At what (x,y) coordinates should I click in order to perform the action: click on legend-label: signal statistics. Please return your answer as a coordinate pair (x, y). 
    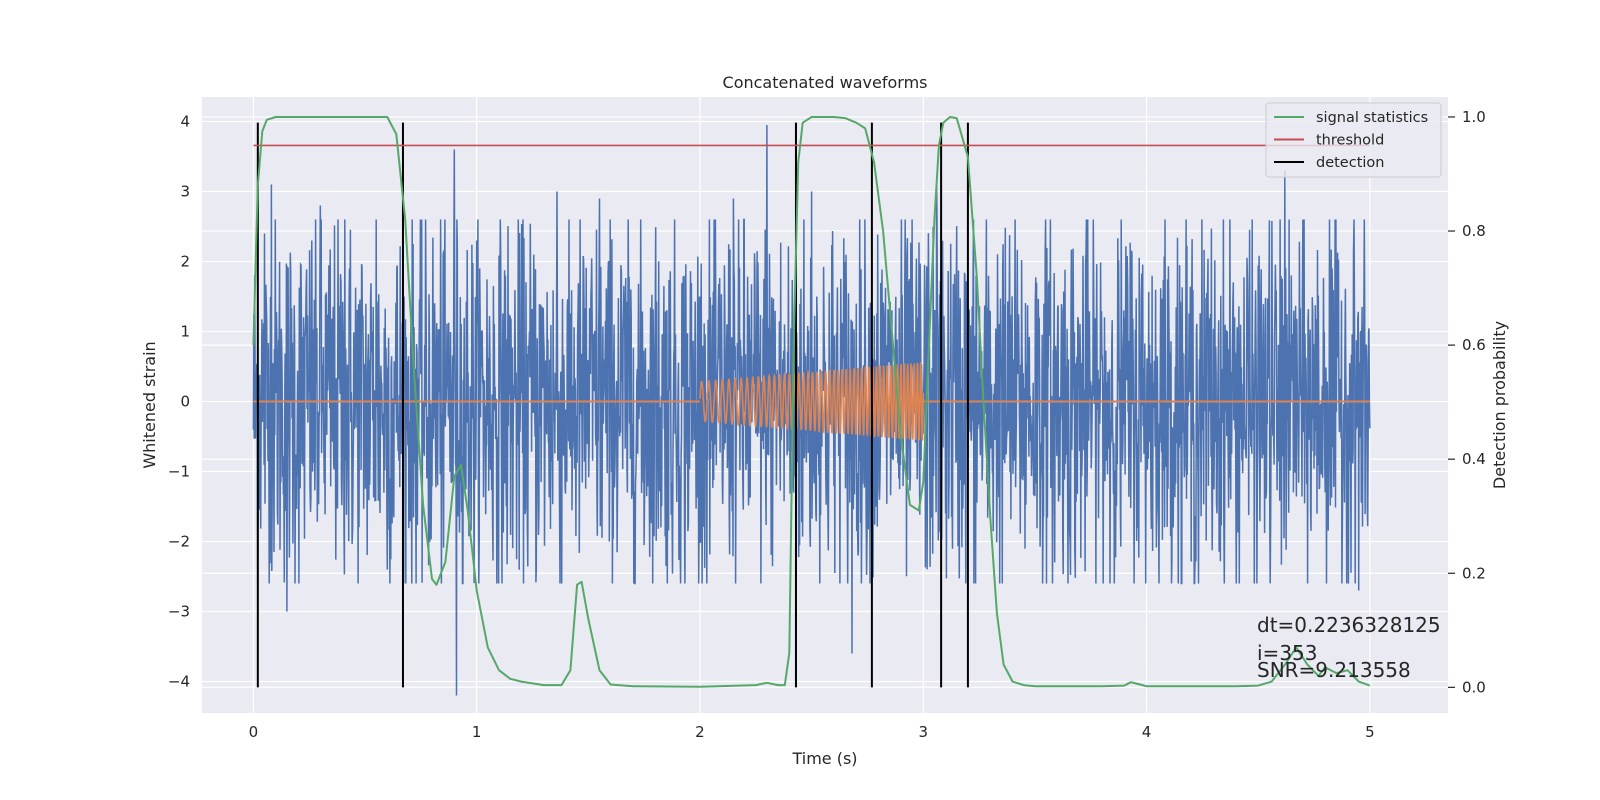
    Looking at the image, I should click on (1372, 118).